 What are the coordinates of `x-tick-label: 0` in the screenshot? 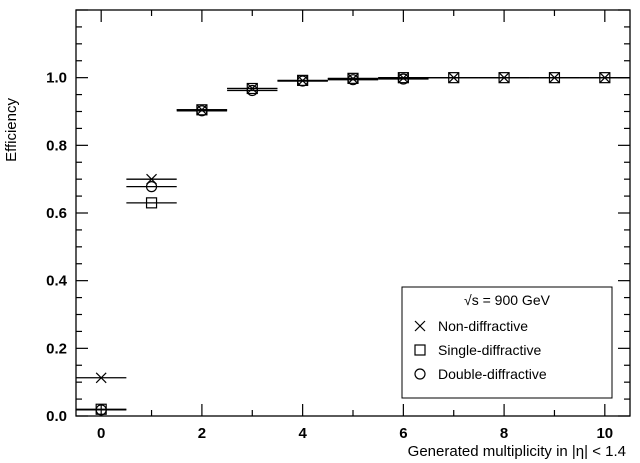 It's located at (101, 433).